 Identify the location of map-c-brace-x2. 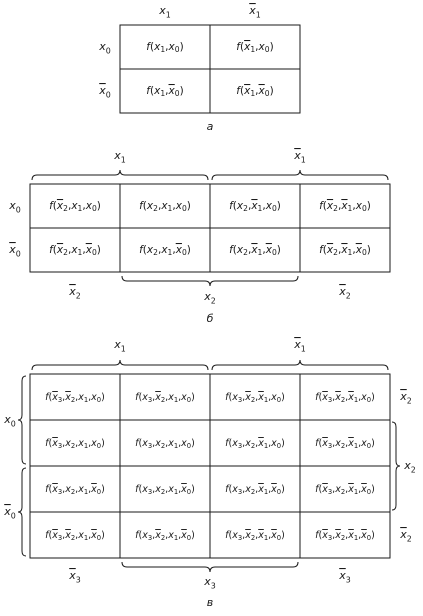
(396, 466).